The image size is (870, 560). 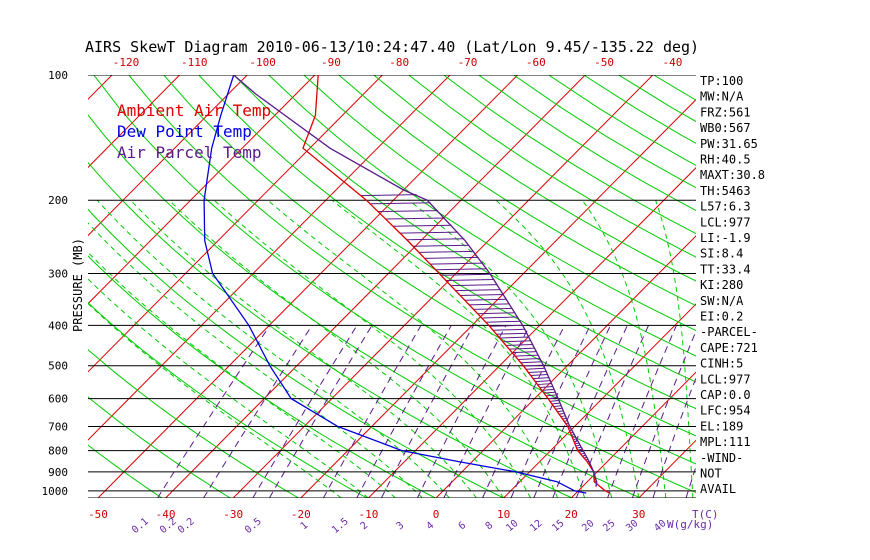 What do you see at coordinates (399, 62) in the screenshot?
I see `top-temp-tick-label: -80` at bounding box center [399, 62].